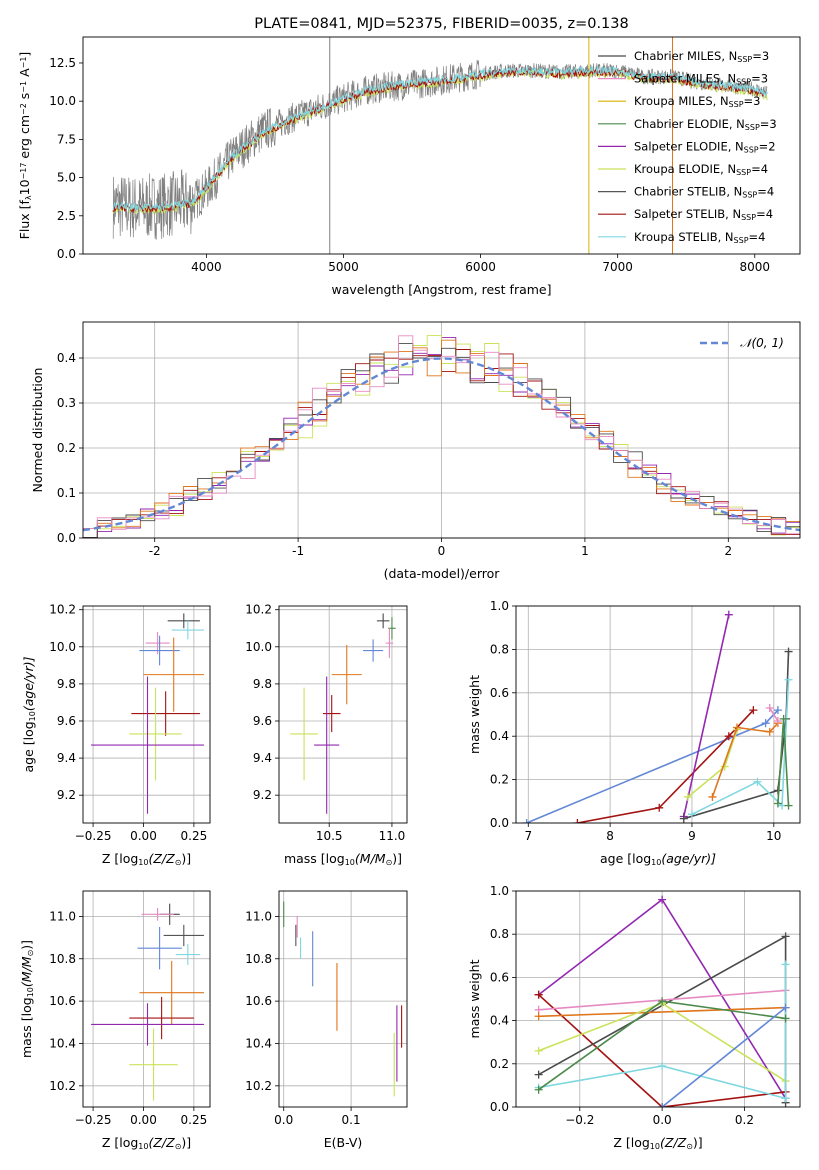 The width and height of the screenshot is (819, 1170). What do you see at coordinates (499, 606) in the screenshot?
I see `y-tick-label: 1.0` at bounding box center [499, 606].